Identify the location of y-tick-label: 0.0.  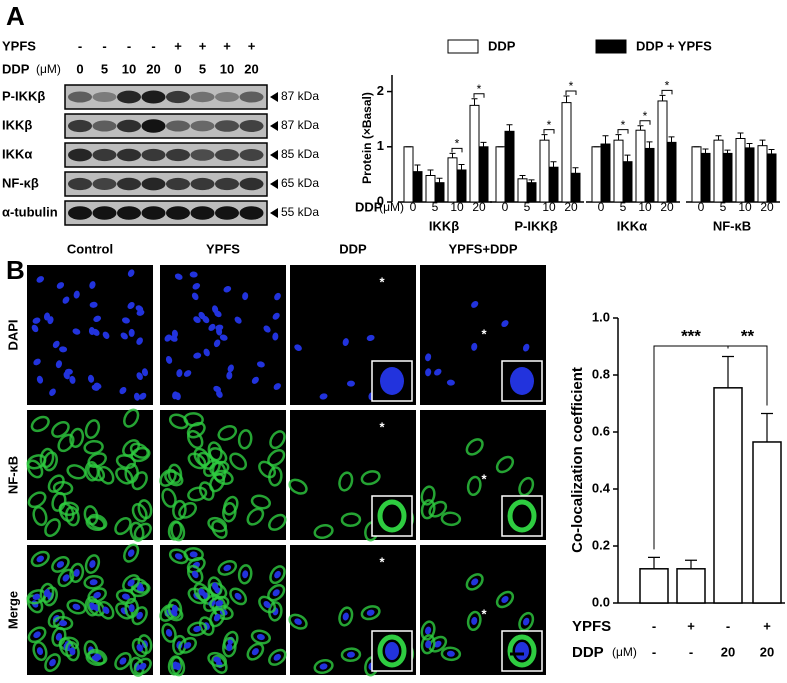
(601, 601).